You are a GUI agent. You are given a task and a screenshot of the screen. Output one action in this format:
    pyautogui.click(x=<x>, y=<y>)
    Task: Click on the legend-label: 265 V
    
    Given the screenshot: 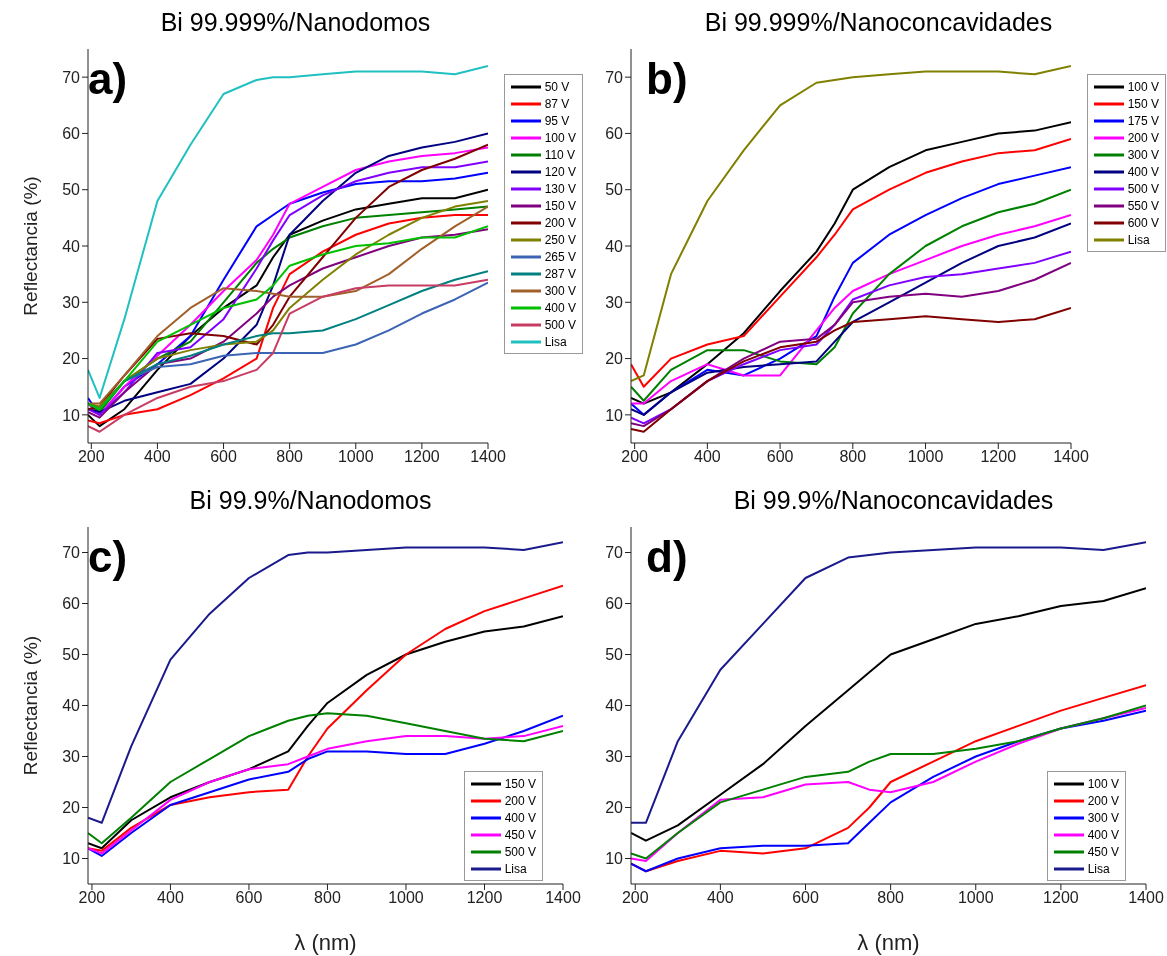 What is the action you would take?
    pyautogui.click(x=560, y=256)
    